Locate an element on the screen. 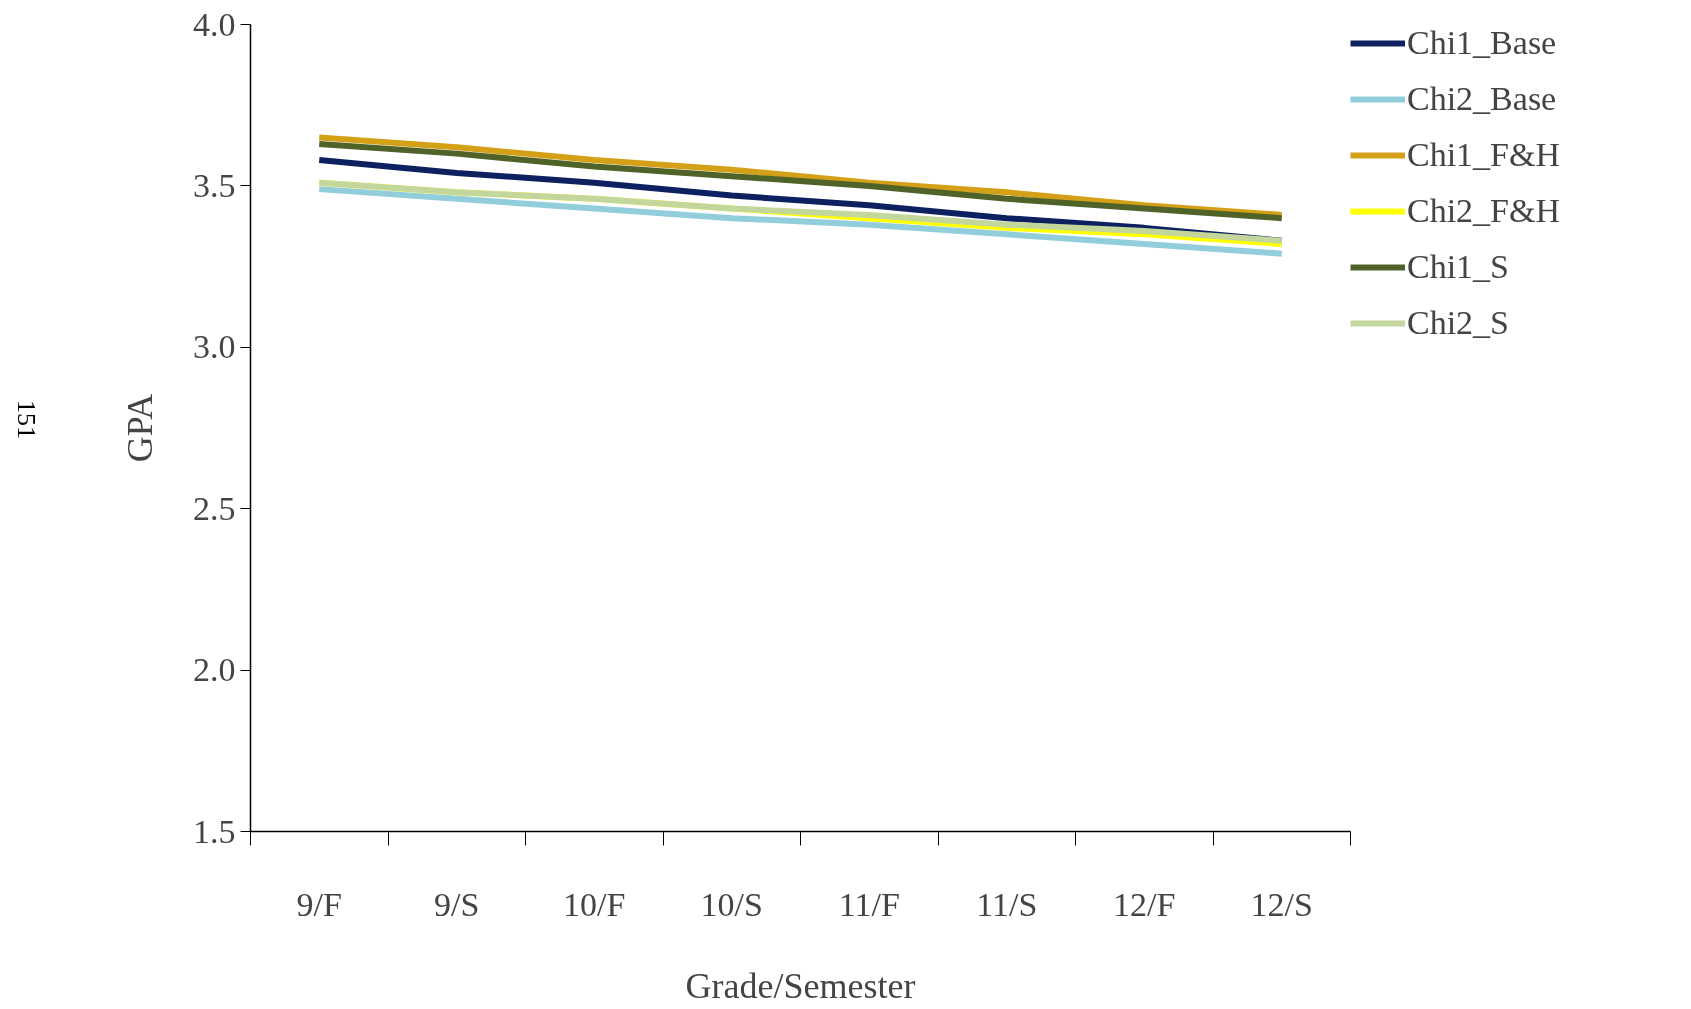  text: 151 is located at coordinates (26, 419).